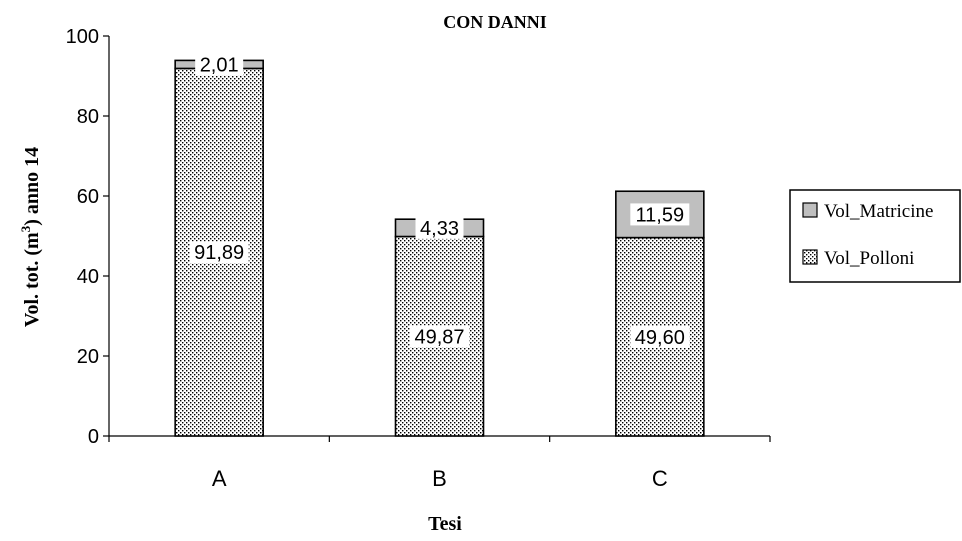 This screenshot has width=962, height=541. I want to click on data-label-vol-matricine-b: 4,33, so click(439, 229).